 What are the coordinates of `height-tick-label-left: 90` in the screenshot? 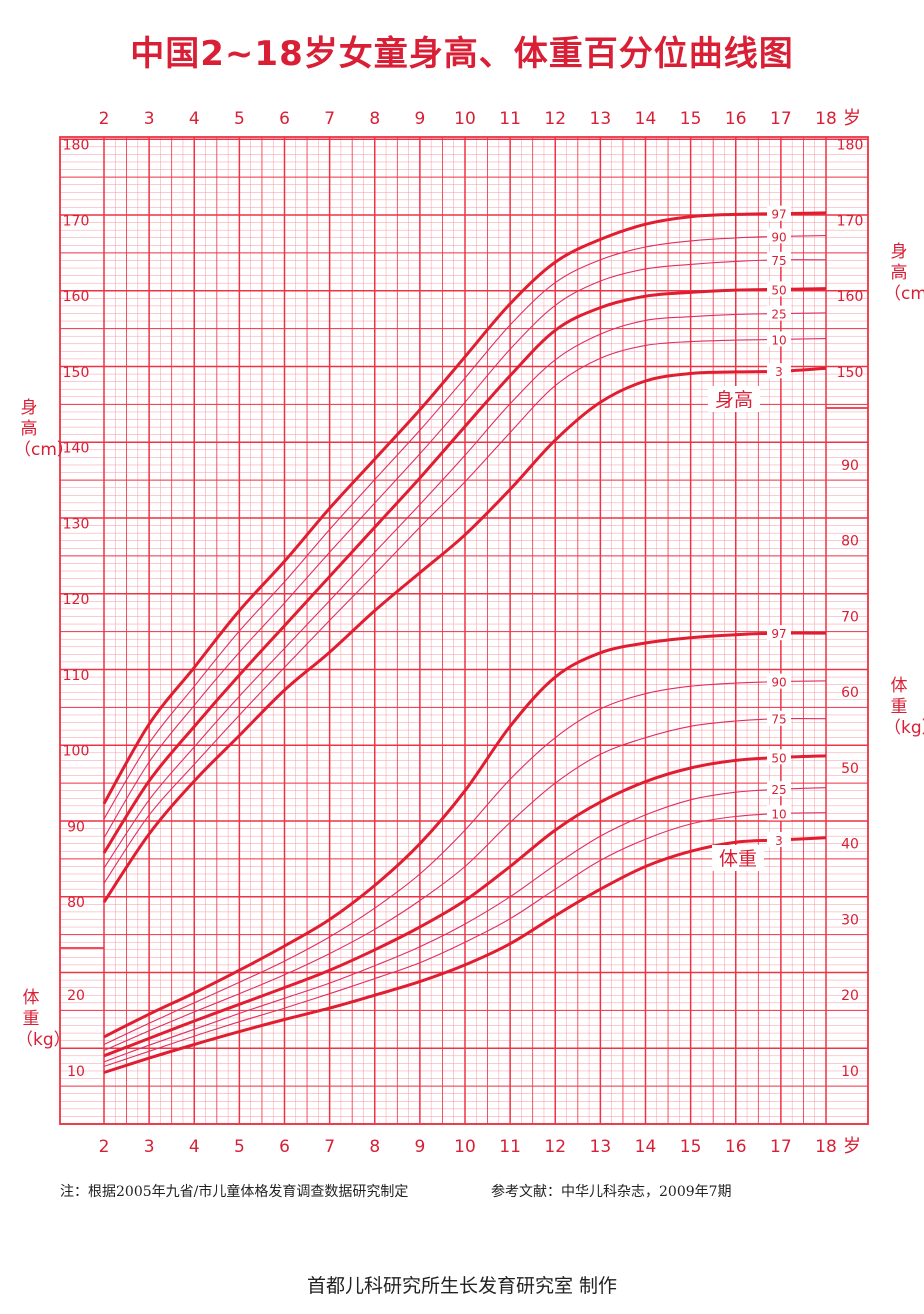 It's located at (76, 827).